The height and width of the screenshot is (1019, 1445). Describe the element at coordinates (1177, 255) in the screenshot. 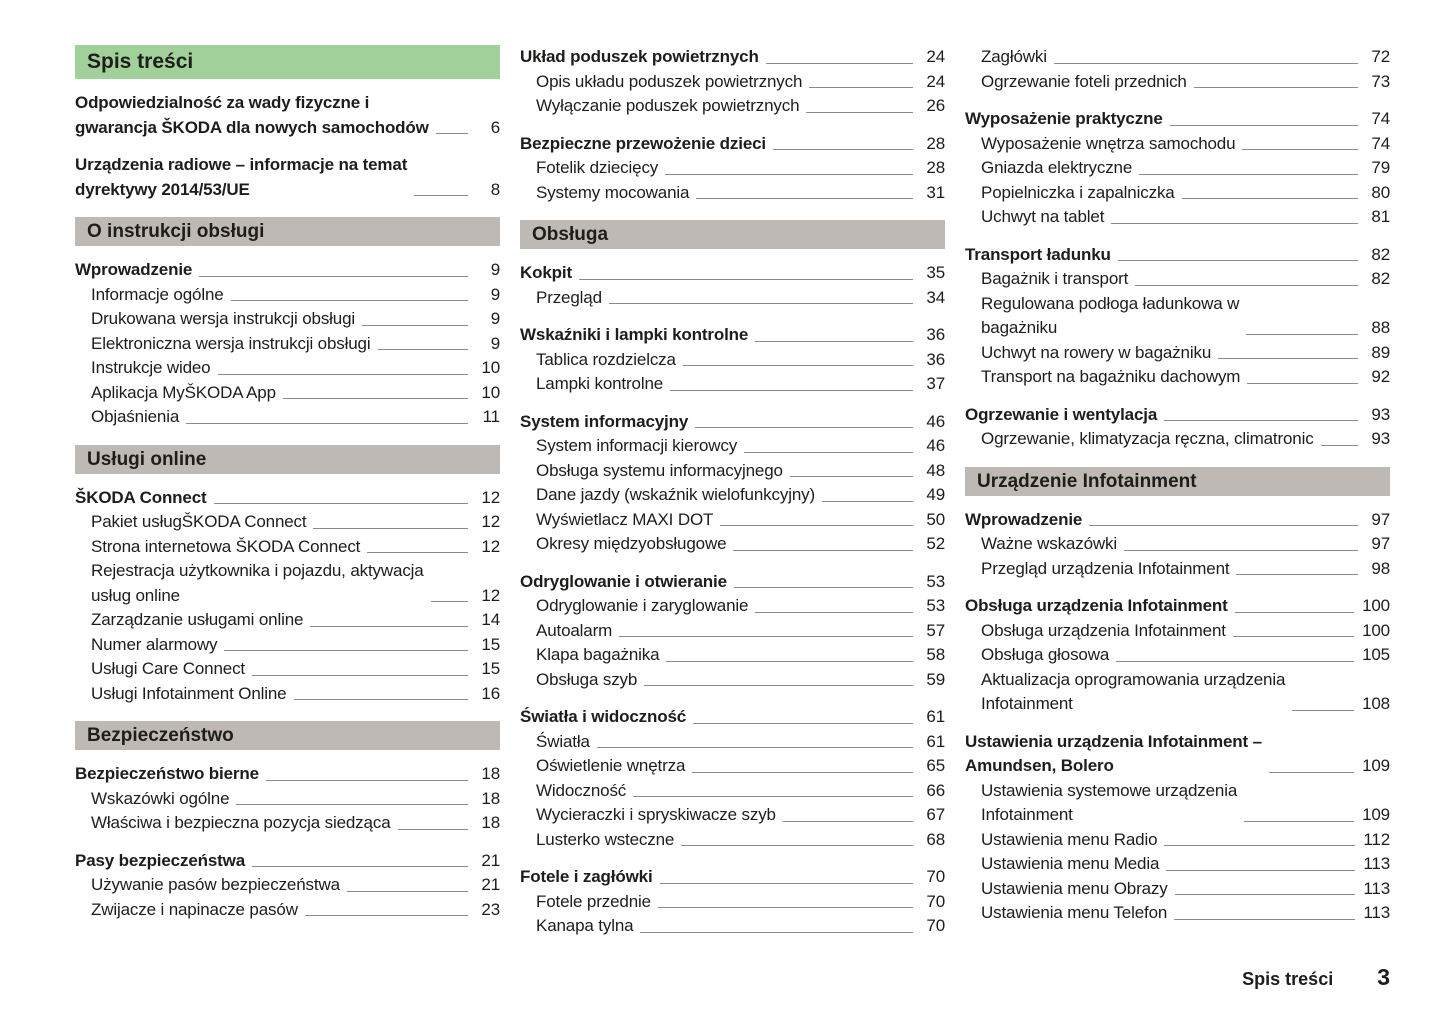

I see `toc-entry: Transport ładunku 82` at that location.